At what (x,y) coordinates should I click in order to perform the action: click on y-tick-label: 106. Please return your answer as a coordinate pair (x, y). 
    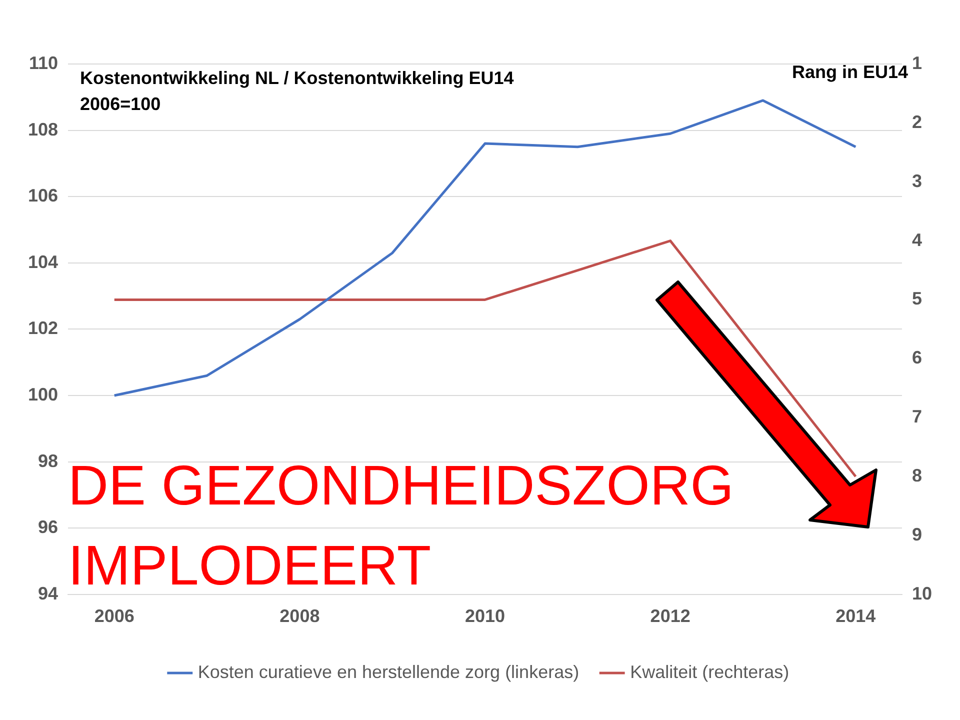
    Looking at the image, I should click on (43, 196).